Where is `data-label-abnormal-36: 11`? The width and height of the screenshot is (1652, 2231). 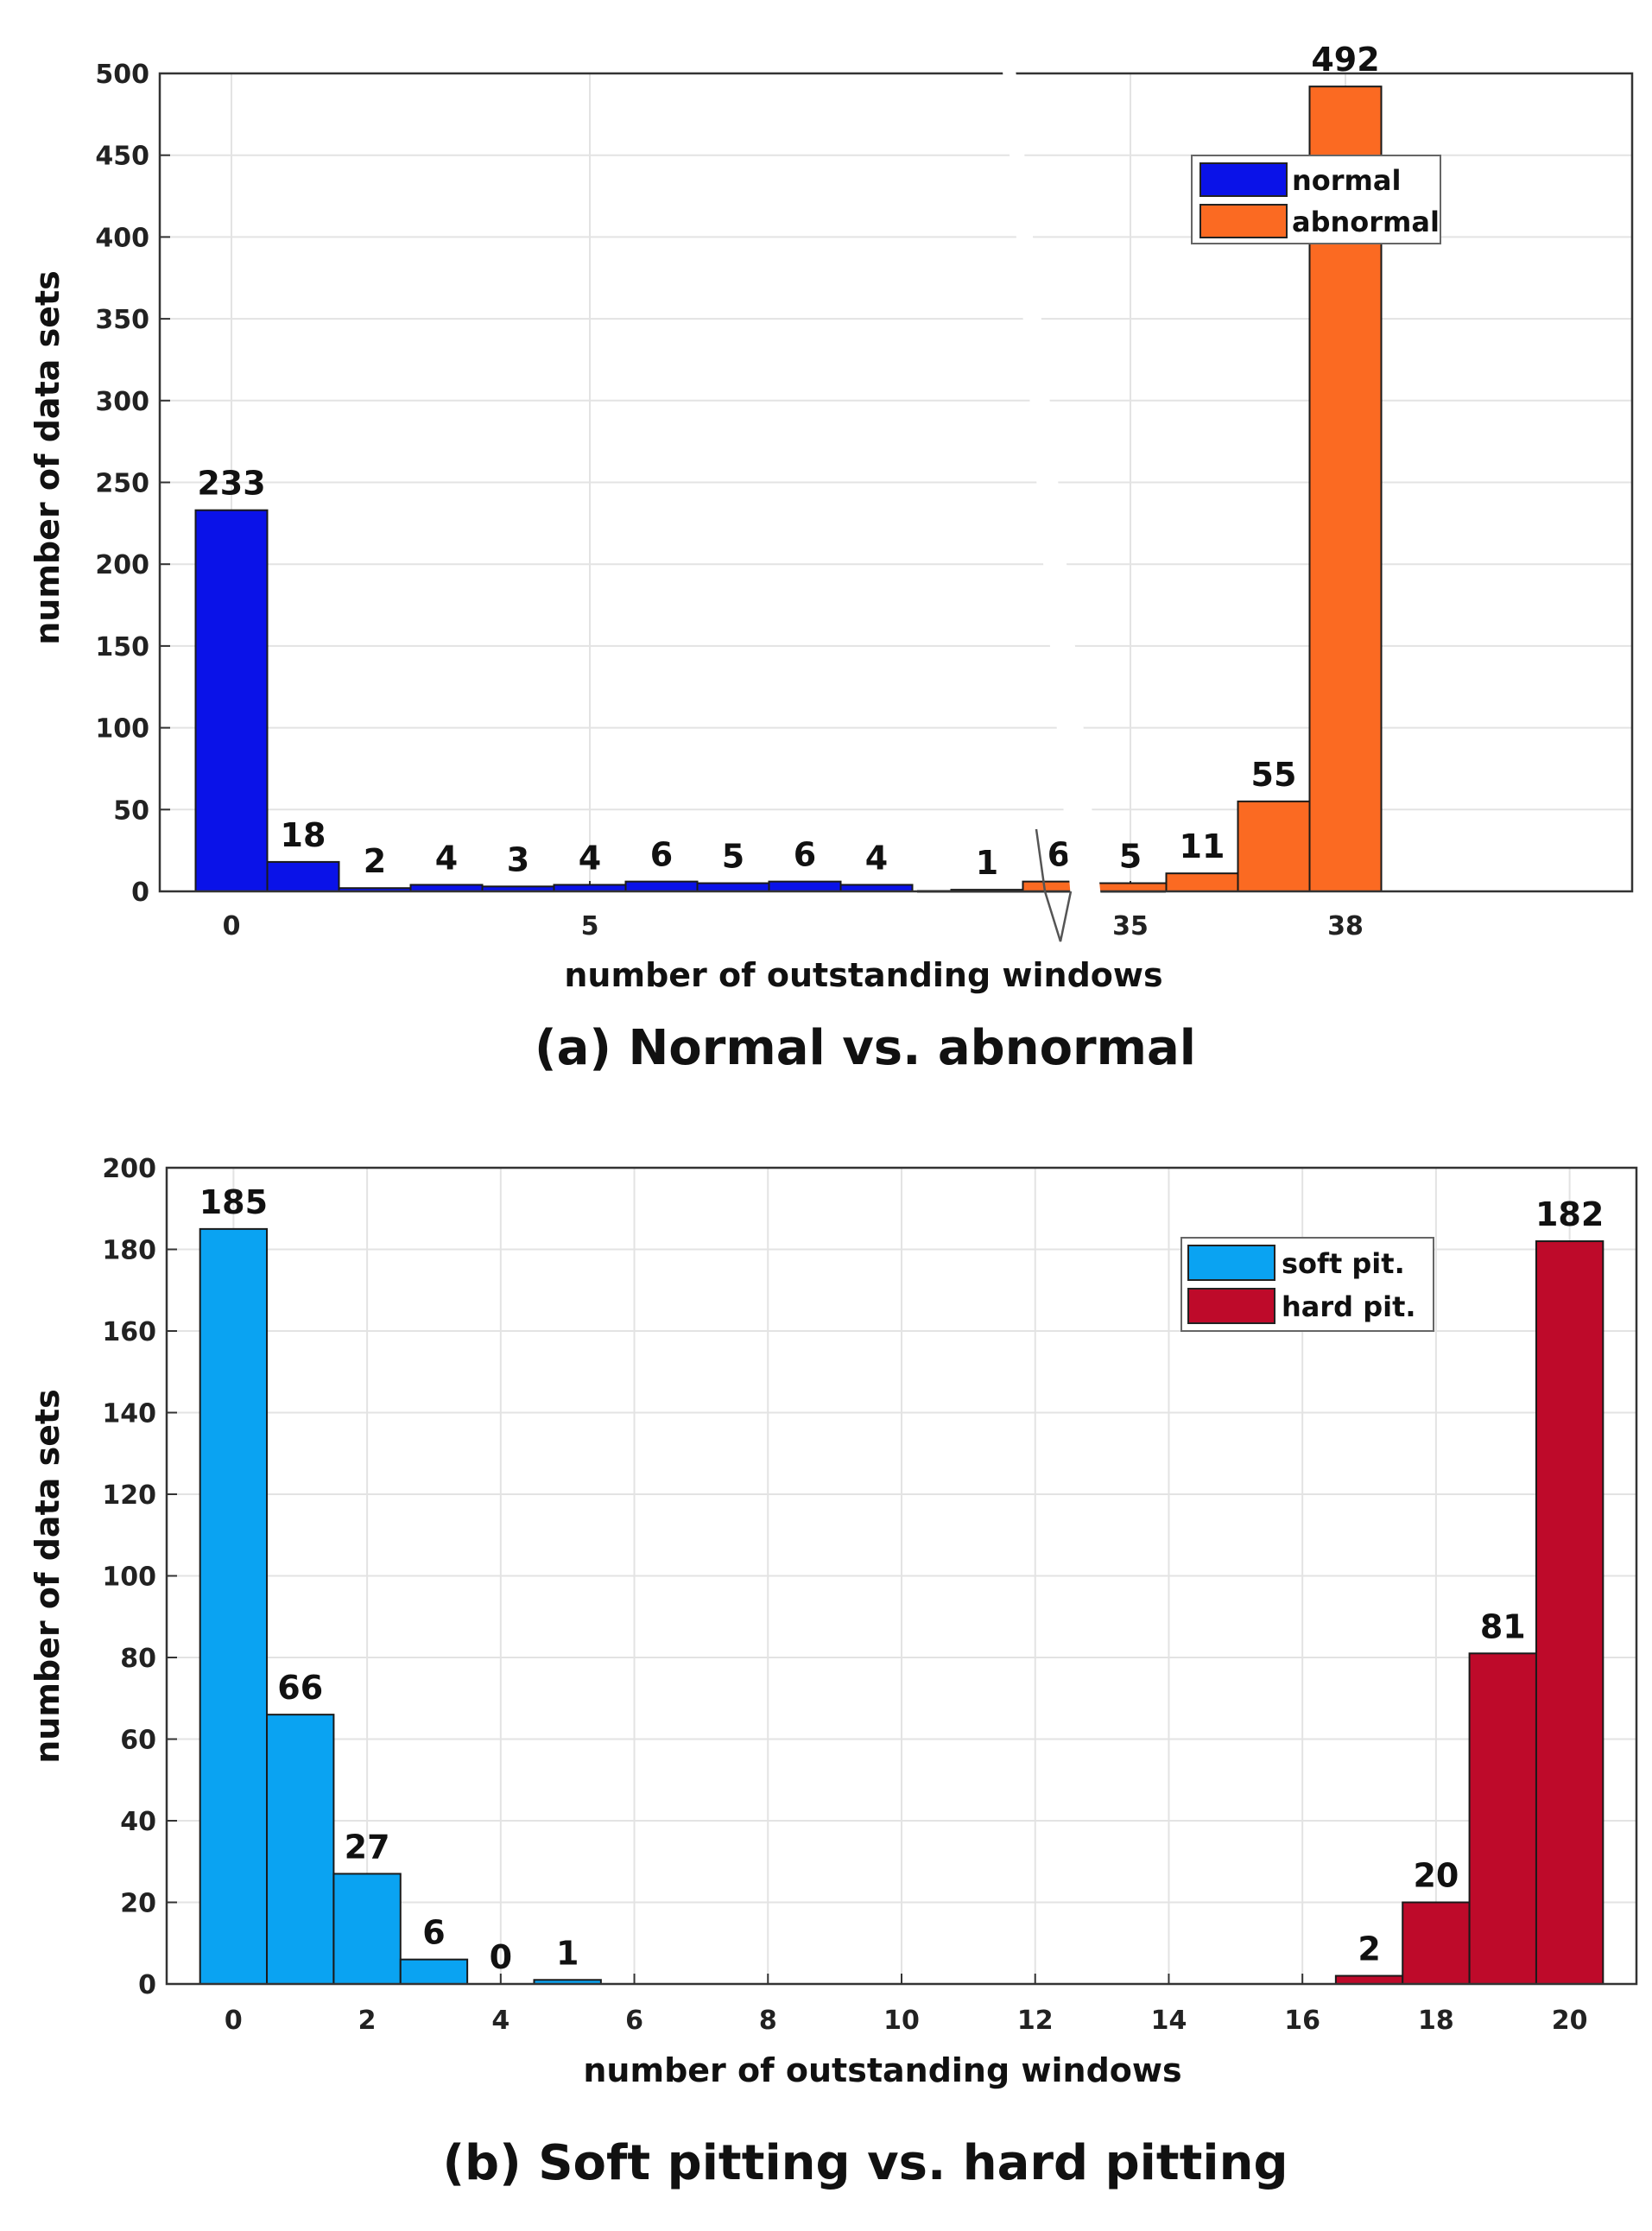
data-label-abnormal-36: 11 is located at coordinates (1202, 846).